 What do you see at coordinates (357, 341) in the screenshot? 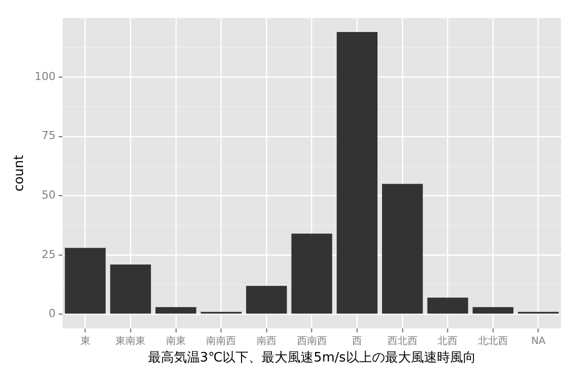
I see `x-tick-label: 西` at bounding box center [357, 341].